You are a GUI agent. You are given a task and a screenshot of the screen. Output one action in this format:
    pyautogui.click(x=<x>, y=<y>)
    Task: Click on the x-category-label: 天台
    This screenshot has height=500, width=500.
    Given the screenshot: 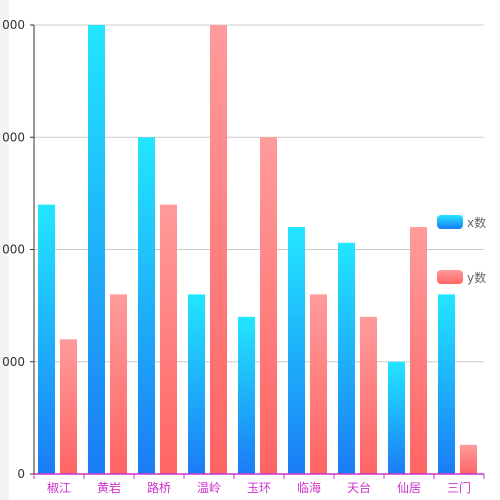 What is the action you would take?
    pyautogui.click(x=359, y=487)
    